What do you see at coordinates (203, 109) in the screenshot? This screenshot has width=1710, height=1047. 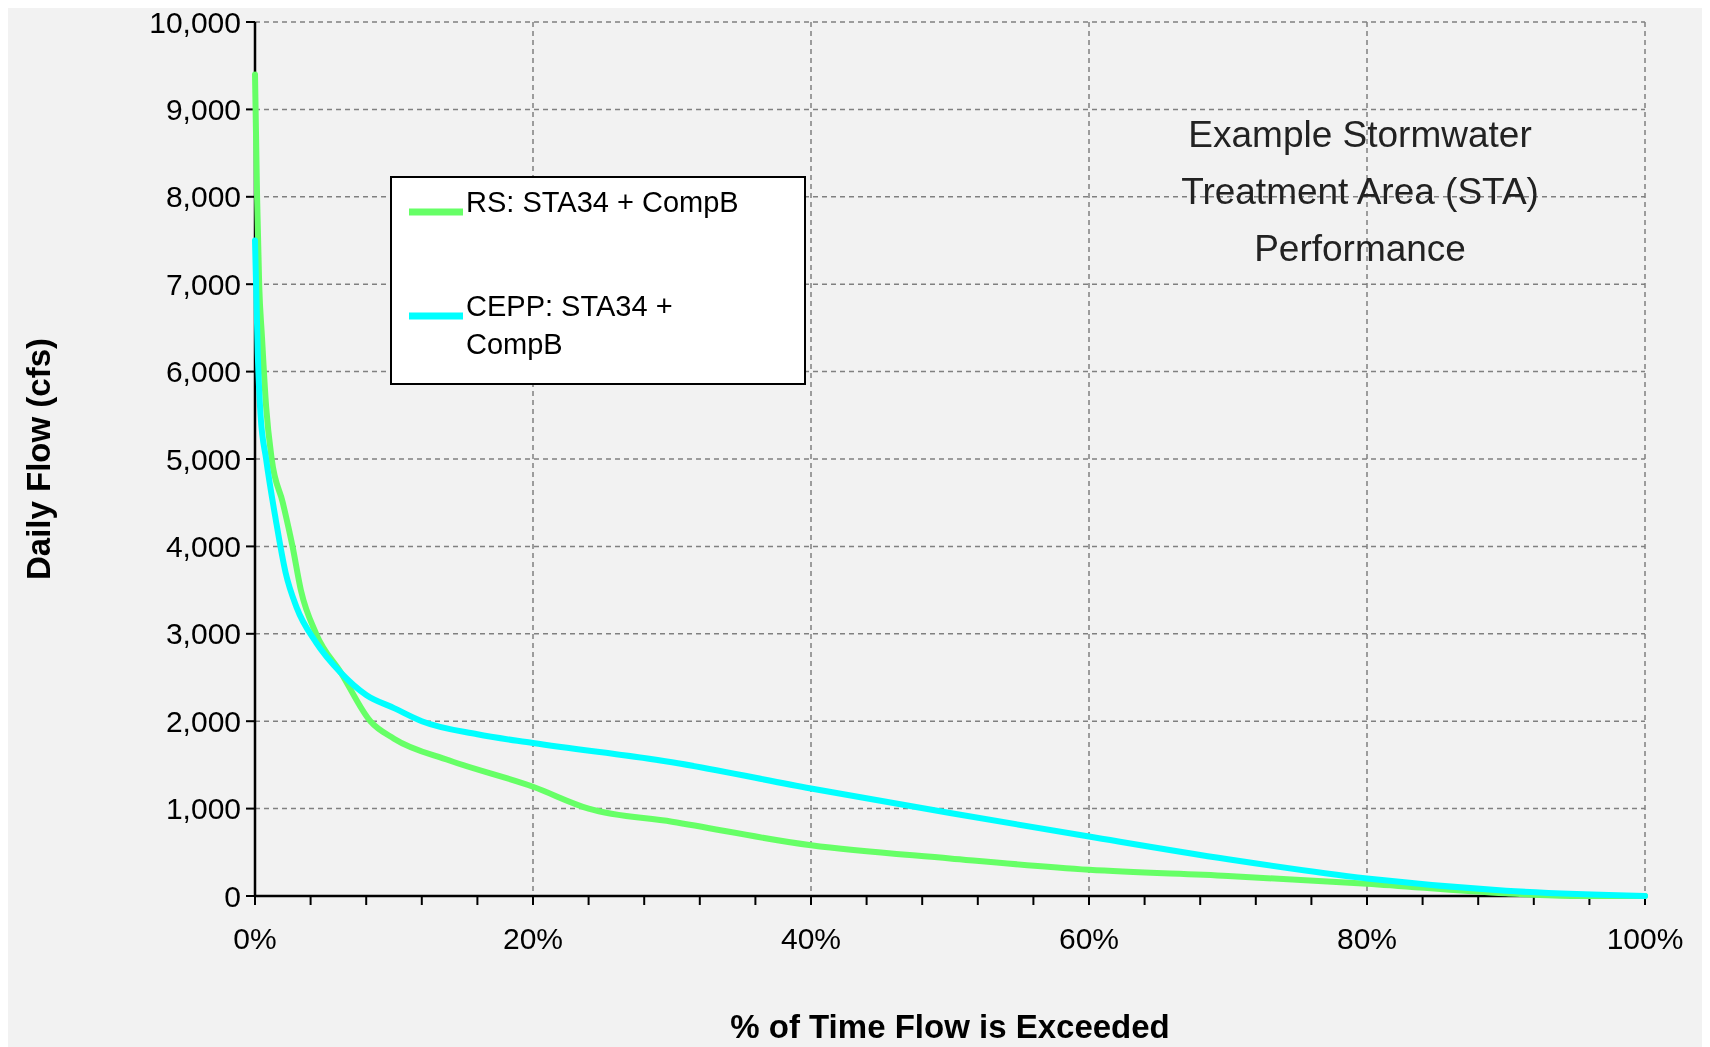 I see `y-tick-label: 9,000` at bounding box center [203, 109].